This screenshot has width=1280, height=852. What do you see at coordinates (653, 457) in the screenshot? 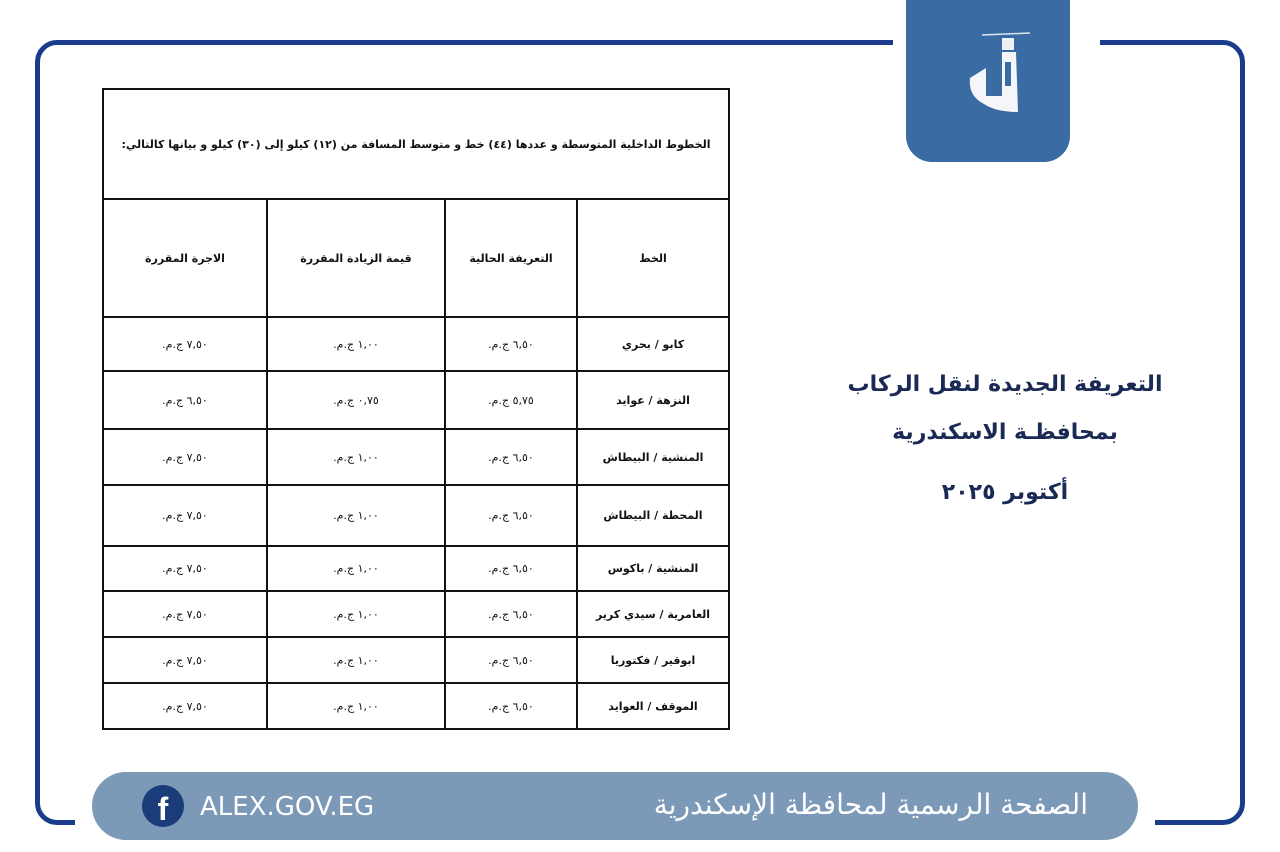
I see `cell-route: المنشية / البيطاش` at bounding box center [653, 457].